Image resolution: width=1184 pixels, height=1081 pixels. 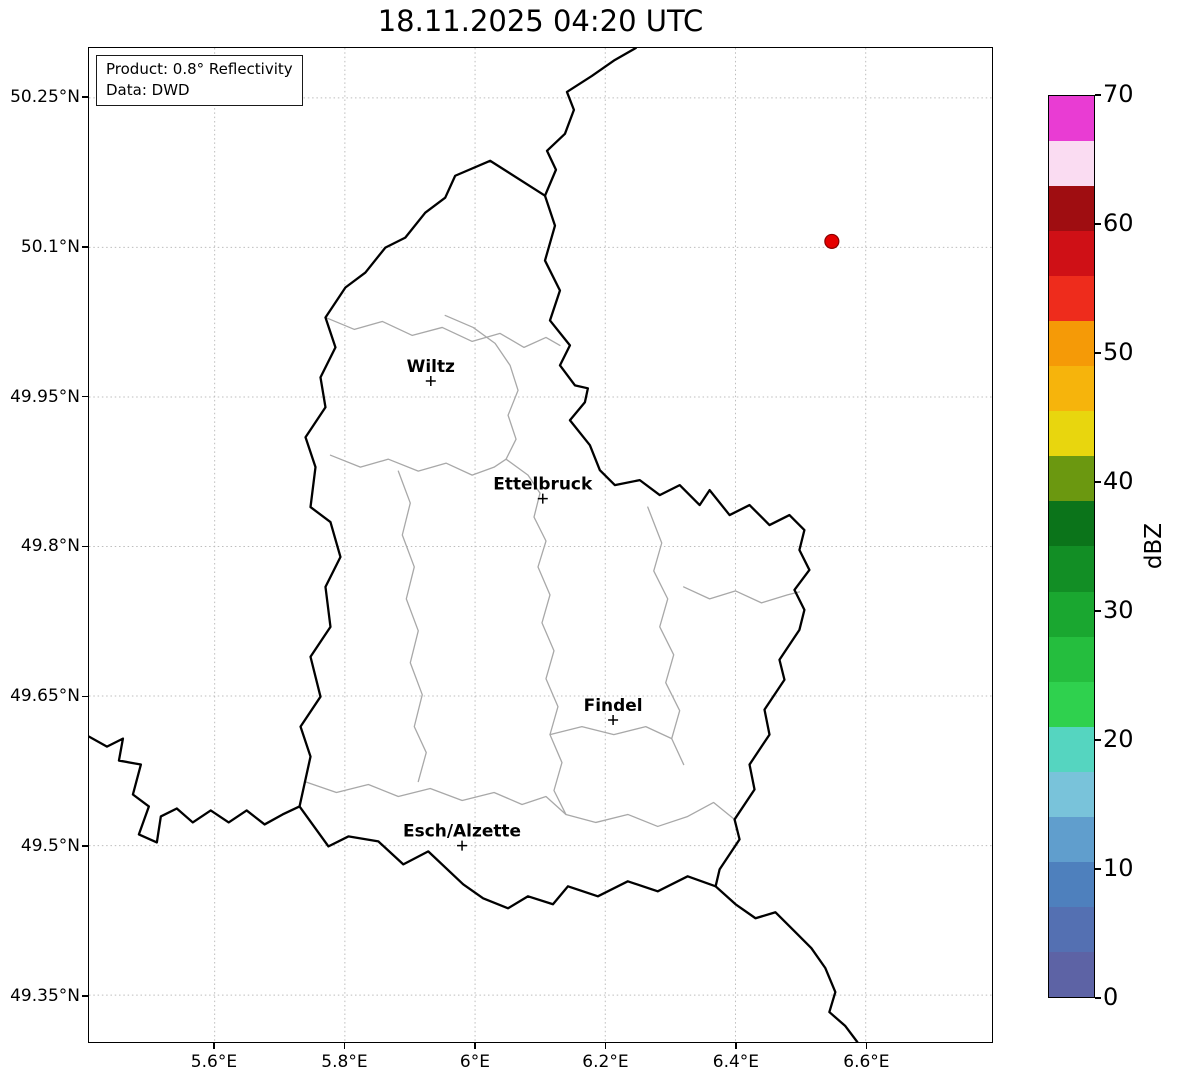 What do you see at coordinates (736, 1062) in the screenshot?
I see `x-tick-label: 6.4°E` at bounding box center [736, 1062].